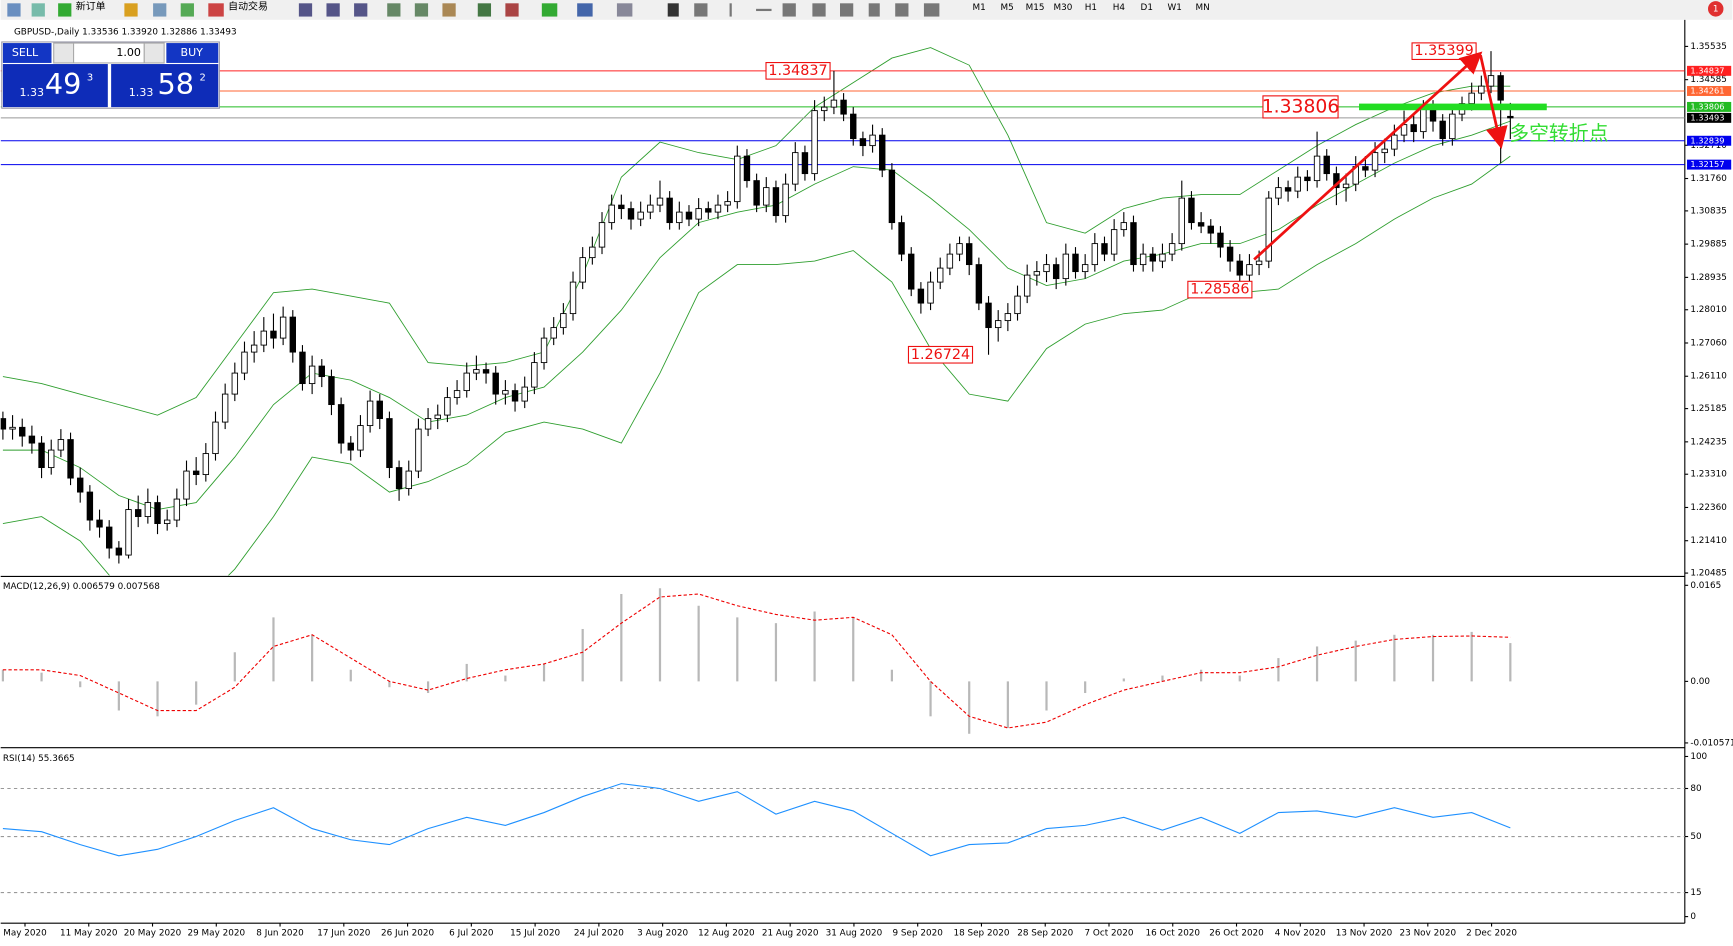  What do you see at coordinates (165, 86) in the screenshot?
I see `buy-price` at bounding box center [165, 86].